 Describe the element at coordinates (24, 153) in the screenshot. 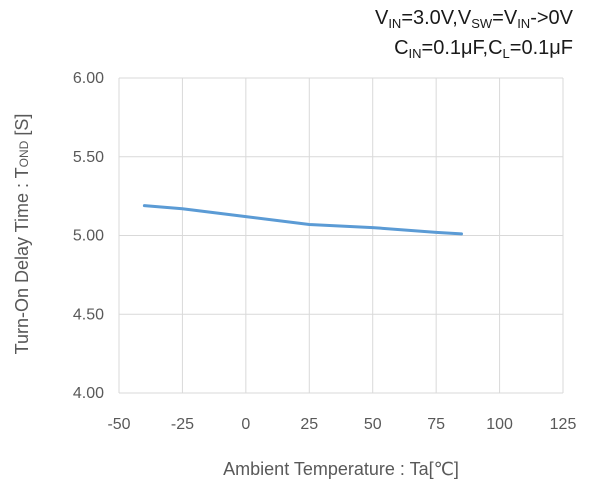

I see `y-axis-label-subscript: OND` at that location.